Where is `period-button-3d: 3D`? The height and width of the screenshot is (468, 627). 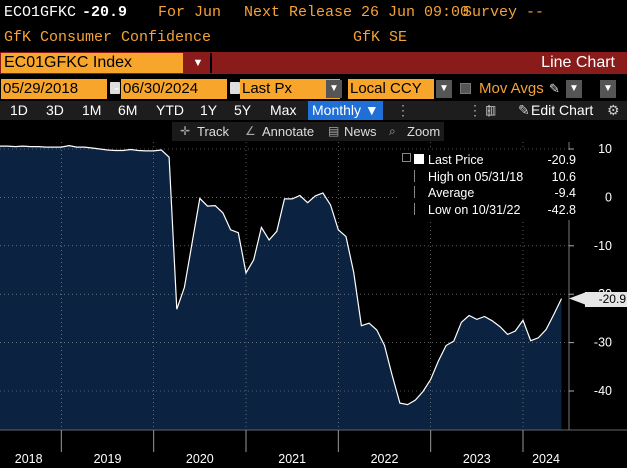
period-button-3d: 3D is located at coordinates (55, 110).